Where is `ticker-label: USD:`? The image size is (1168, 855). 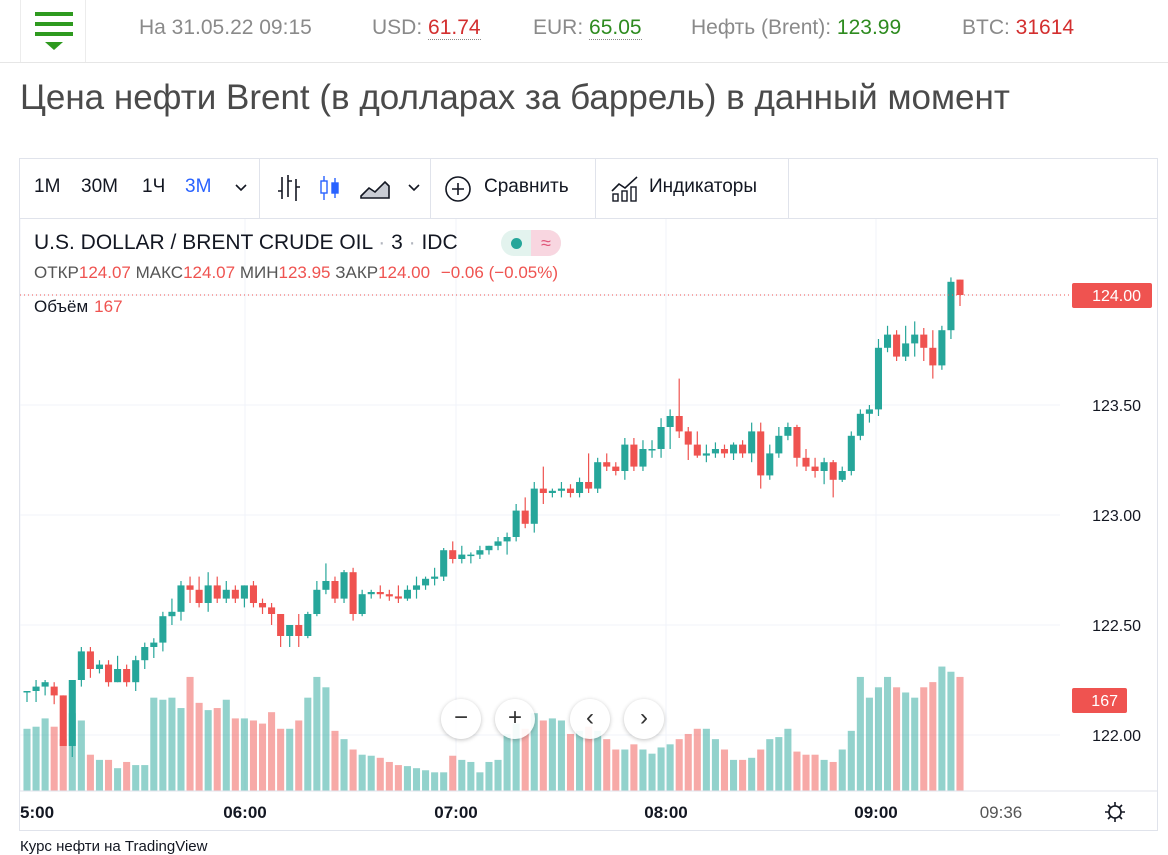 ticker-label: USD: is located at coordinates (400, 27).